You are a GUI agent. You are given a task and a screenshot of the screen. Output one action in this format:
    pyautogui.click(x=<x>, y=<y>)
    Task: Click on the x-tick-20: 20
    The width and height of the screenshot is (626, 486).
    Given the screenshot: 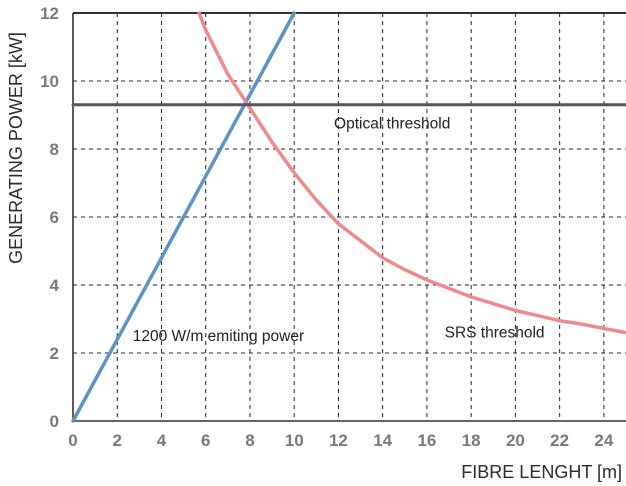 What is the action you would take?
    pyautogui.click(x=515, y=440)
    